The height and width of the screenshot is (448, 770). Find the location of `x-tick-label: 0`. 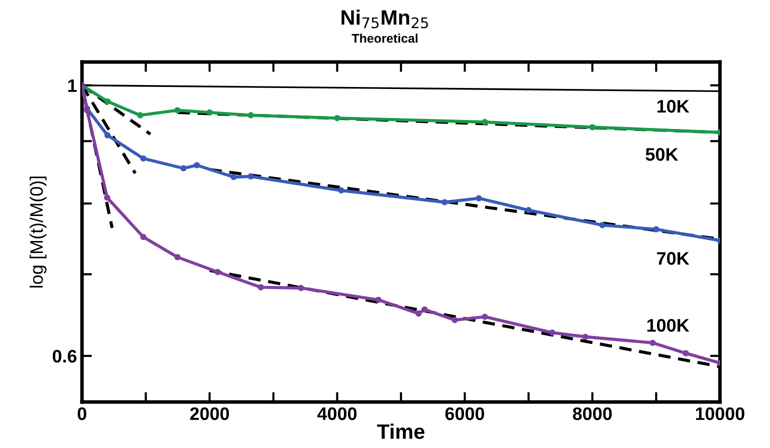

x-tick-label: 0 is located at coordinates (82, 413).